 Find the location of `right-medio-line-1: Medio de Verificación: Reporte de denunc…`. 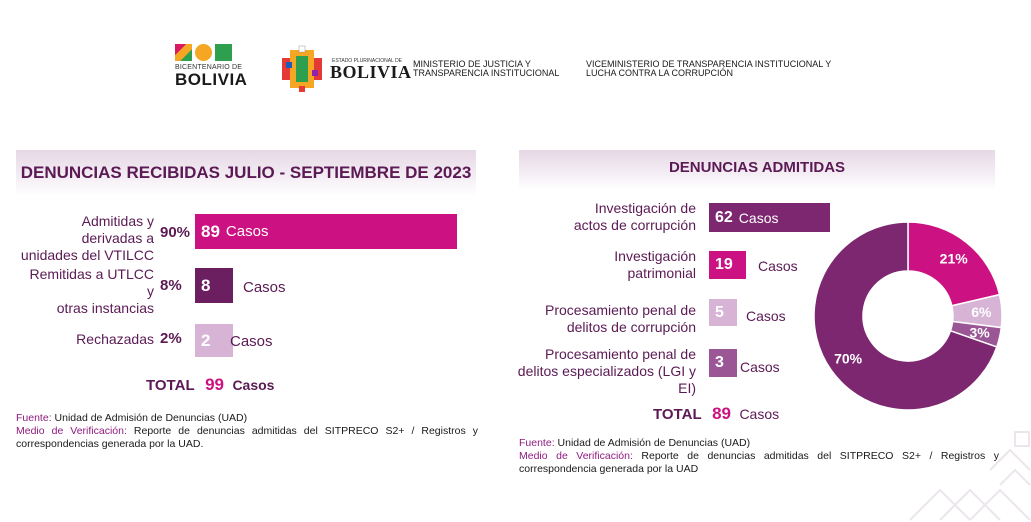

right-medio-line-1: Medio de Verificación: Reporte de denunc… is located at coordinates (759, 456).